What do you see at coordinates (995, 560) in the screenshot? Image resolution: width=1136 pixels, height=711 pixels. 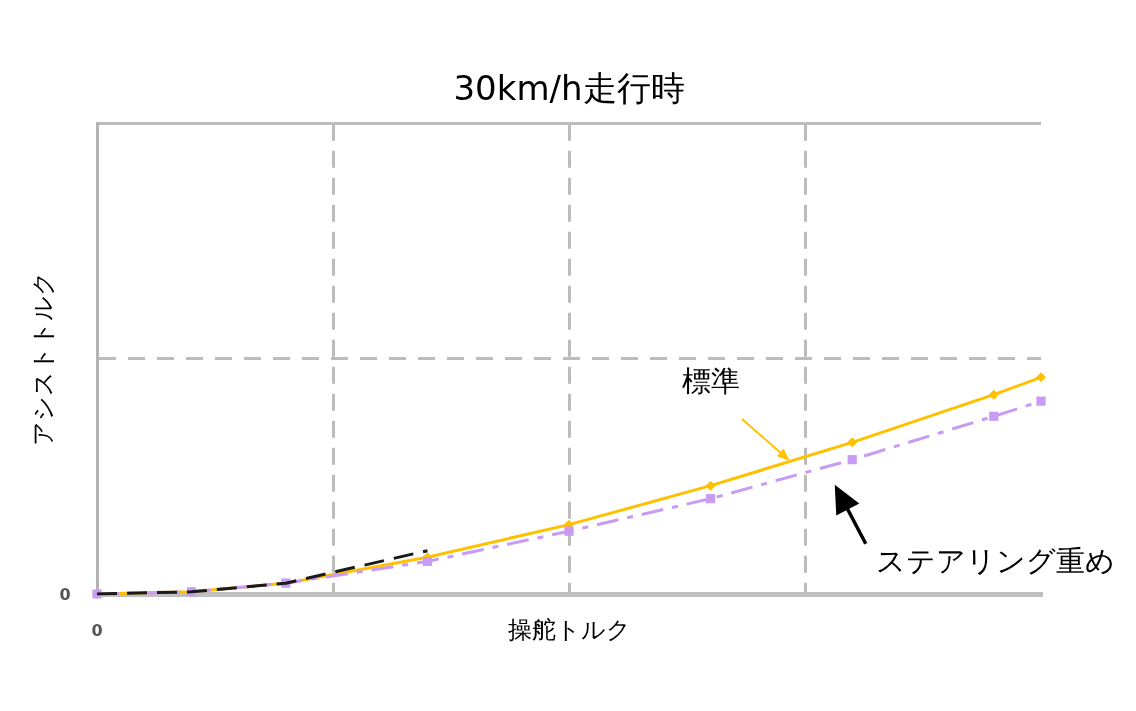 I see `text: ステアリング重め` at bounding box center [995, 560].